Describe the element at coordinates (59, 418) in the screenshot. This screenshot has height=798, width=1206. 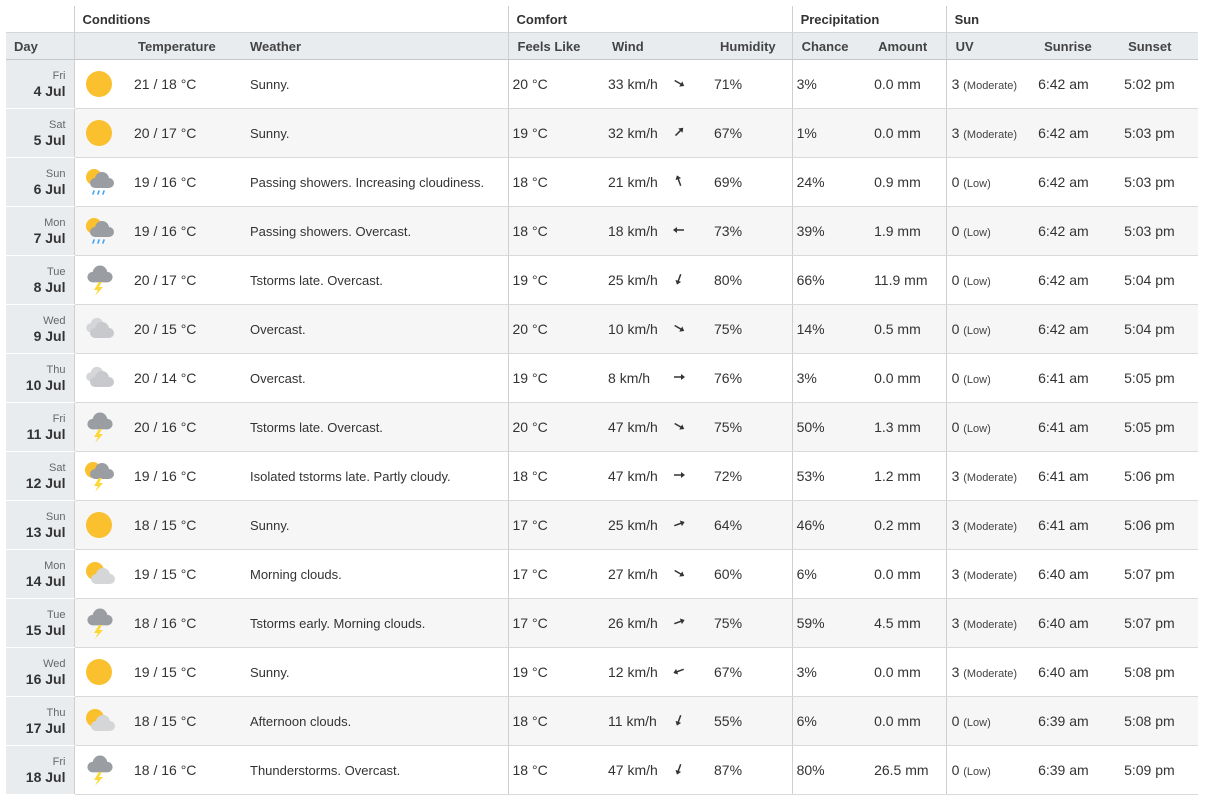
I see `day-of-week: Fri` at that location.